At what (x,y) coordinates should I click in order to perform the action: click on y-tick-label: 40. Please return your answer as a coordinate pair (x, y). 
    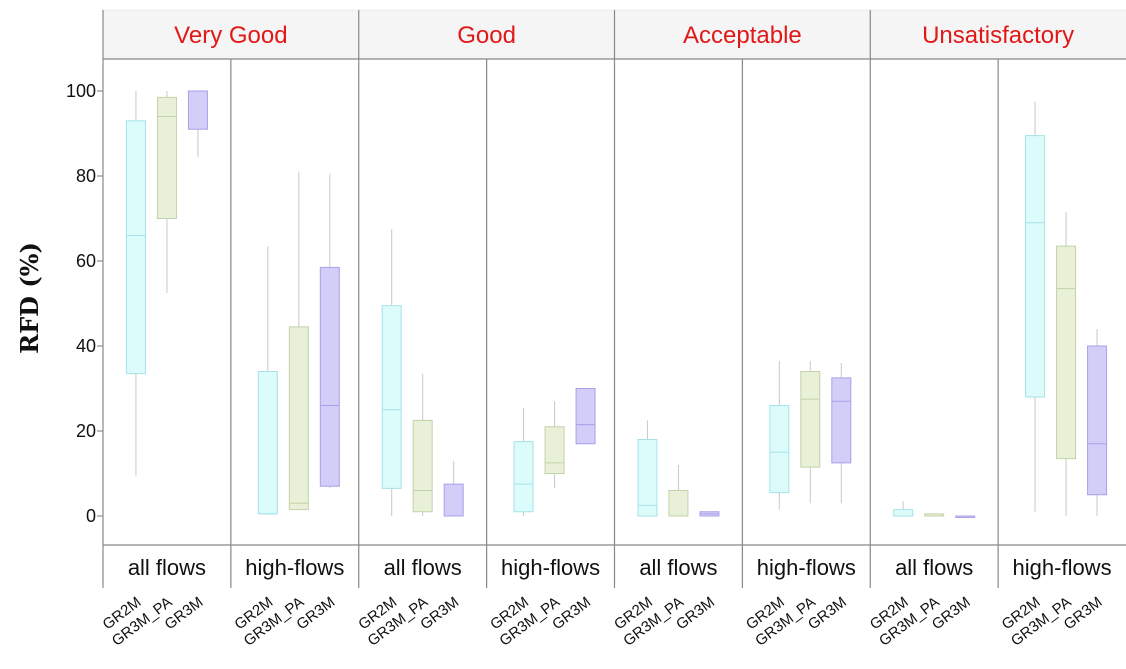
    Looking at the image, I should click on (86, 346).